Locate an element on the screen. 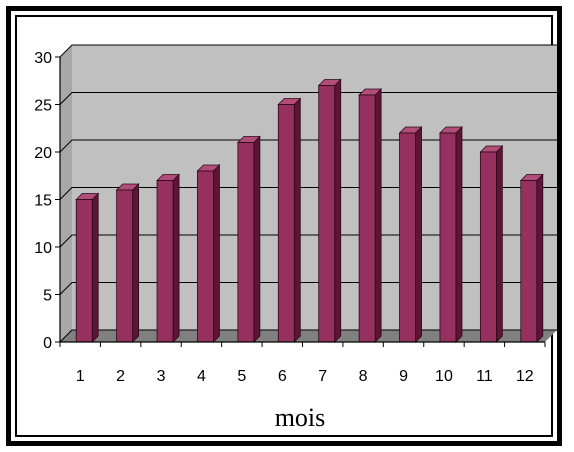  x-tick-label: 11 is located at coordinates (484, 376).